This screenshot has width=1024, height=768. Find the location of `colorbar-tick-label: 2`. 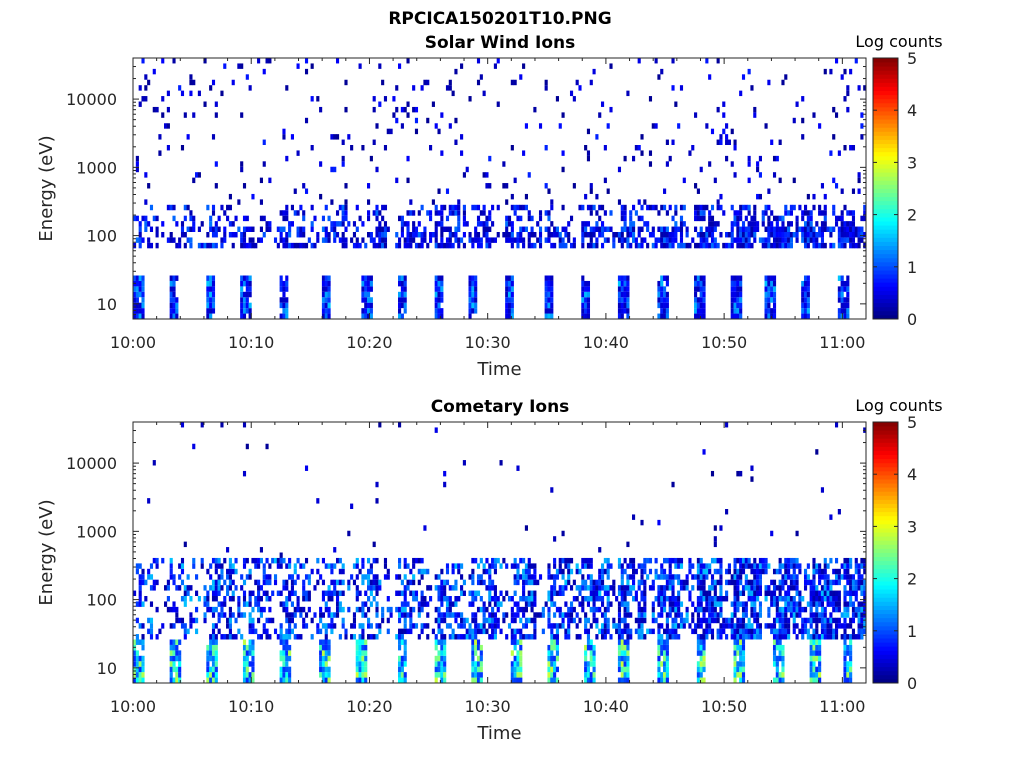

colorbar-tick-label: 2 is located at coordinates (912, 215).